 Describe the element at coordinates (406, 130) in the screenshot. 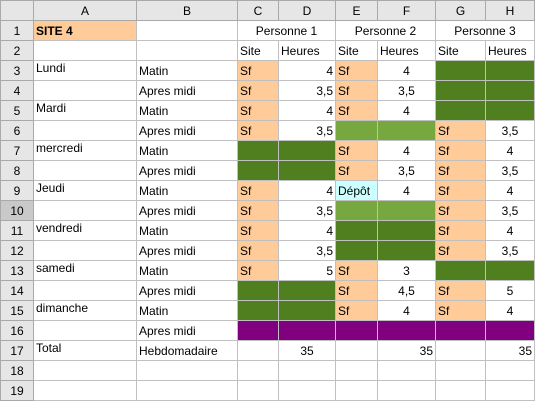

I see `cell-f6` at that location.